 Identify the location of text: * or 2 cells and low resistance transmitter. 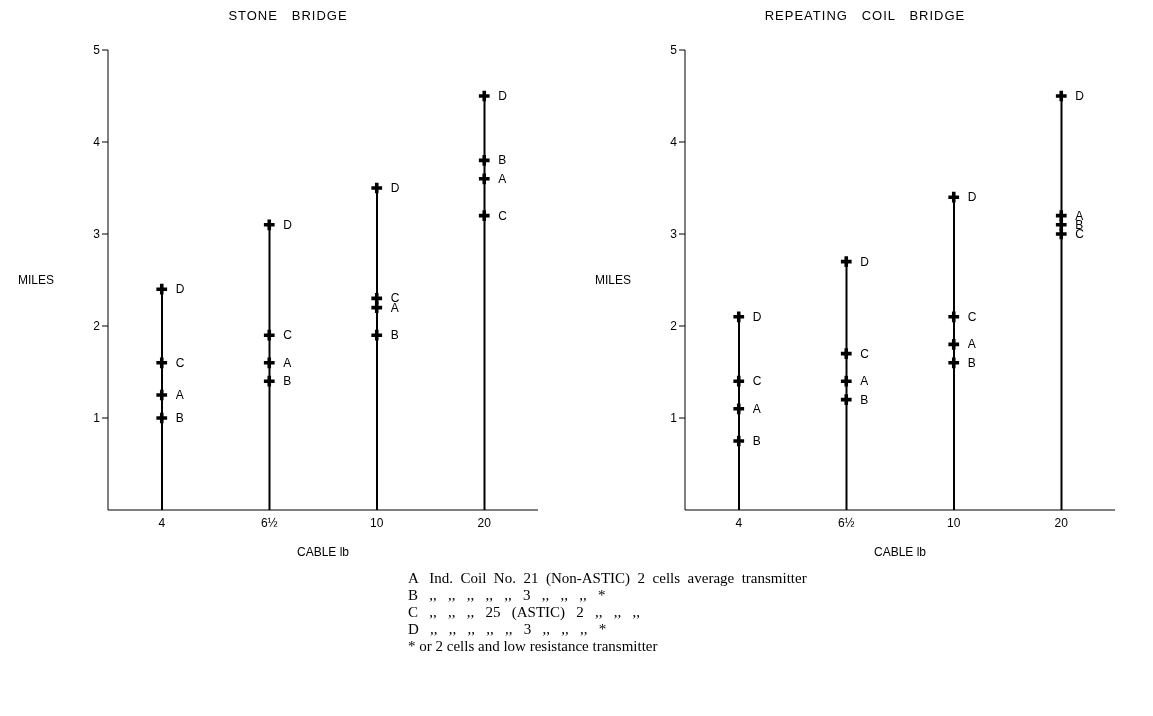
(533, 646).